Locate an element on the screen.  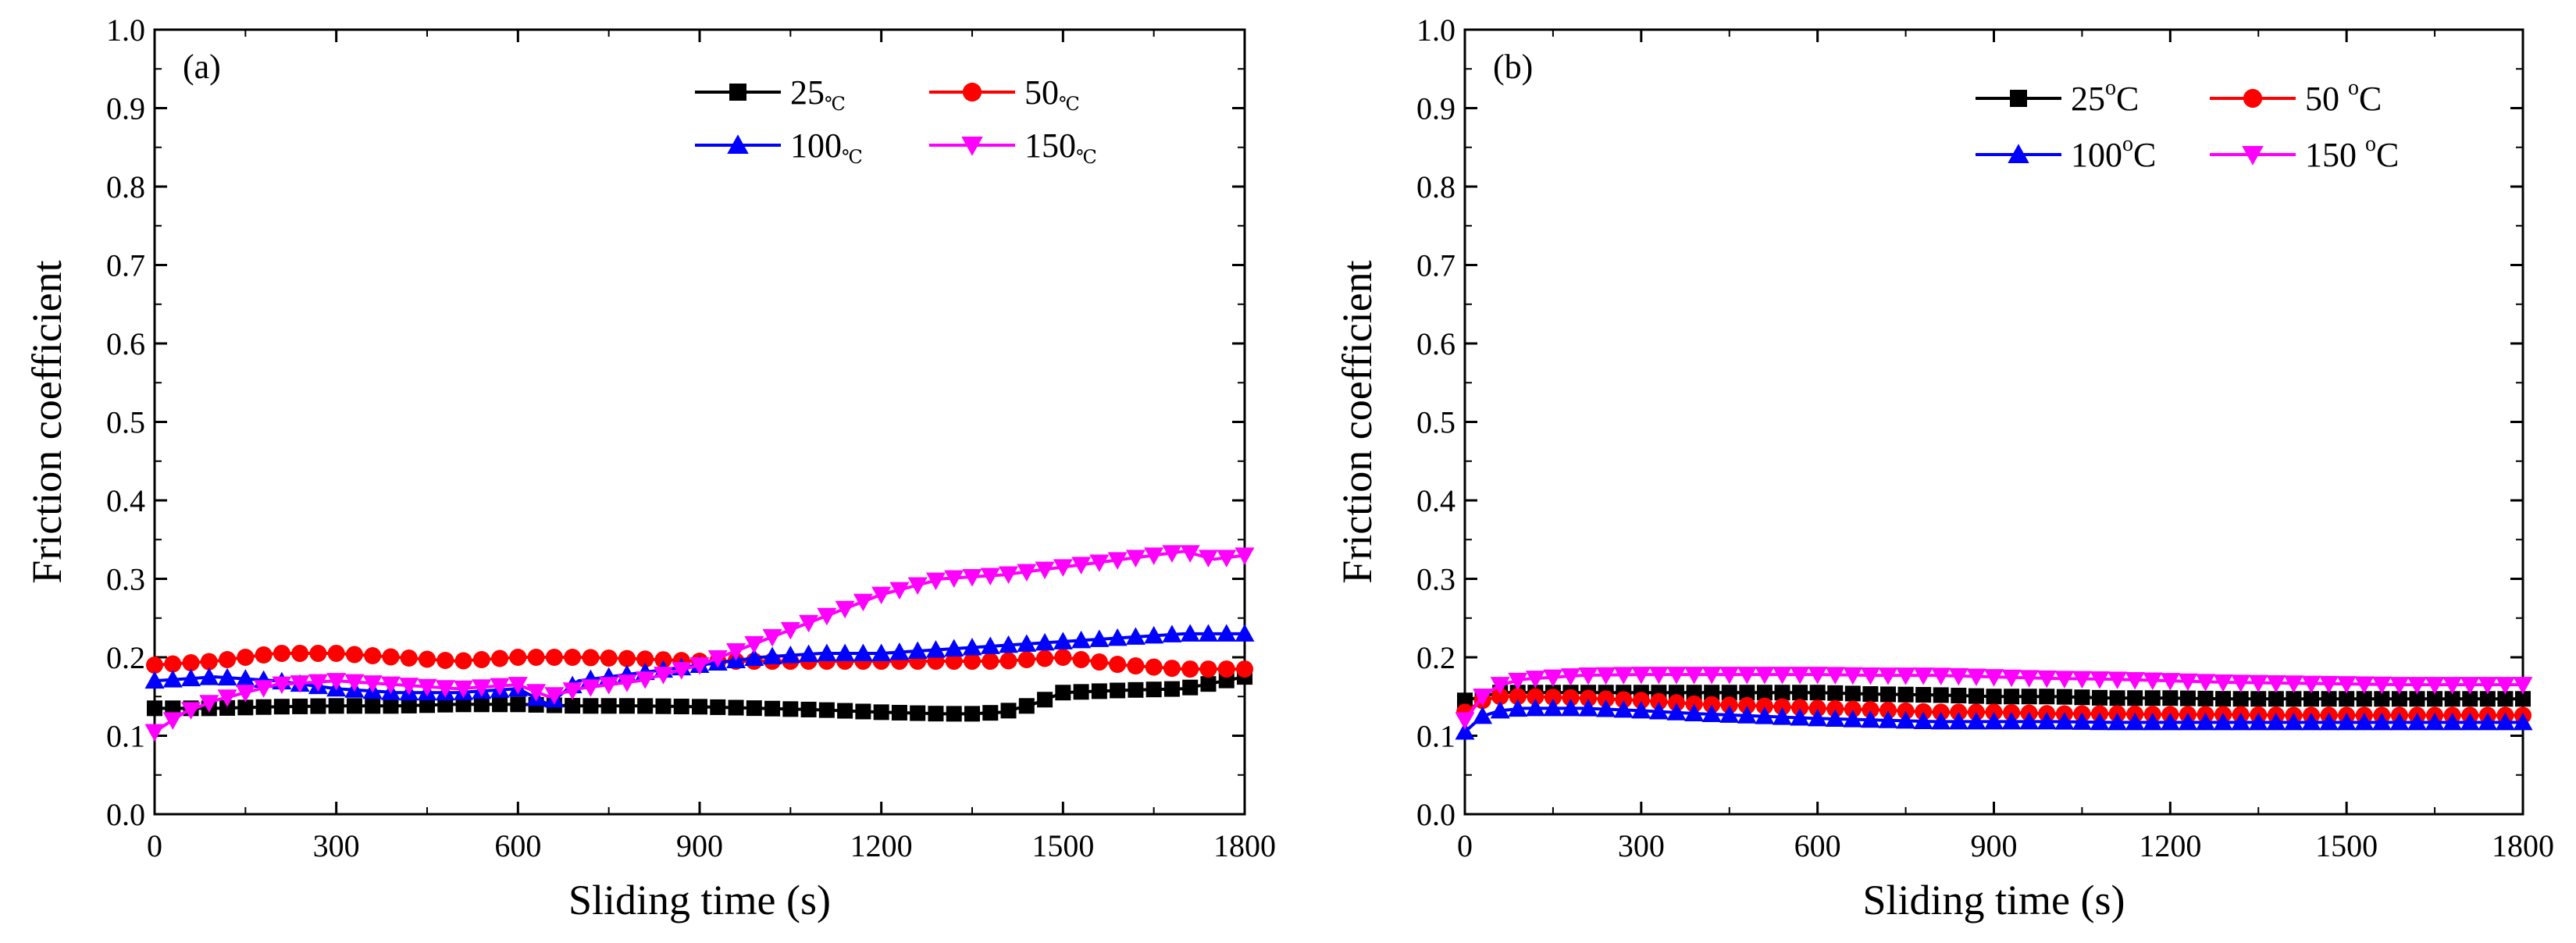
legend-label: 25oC is located at coordinates (2105, 97).